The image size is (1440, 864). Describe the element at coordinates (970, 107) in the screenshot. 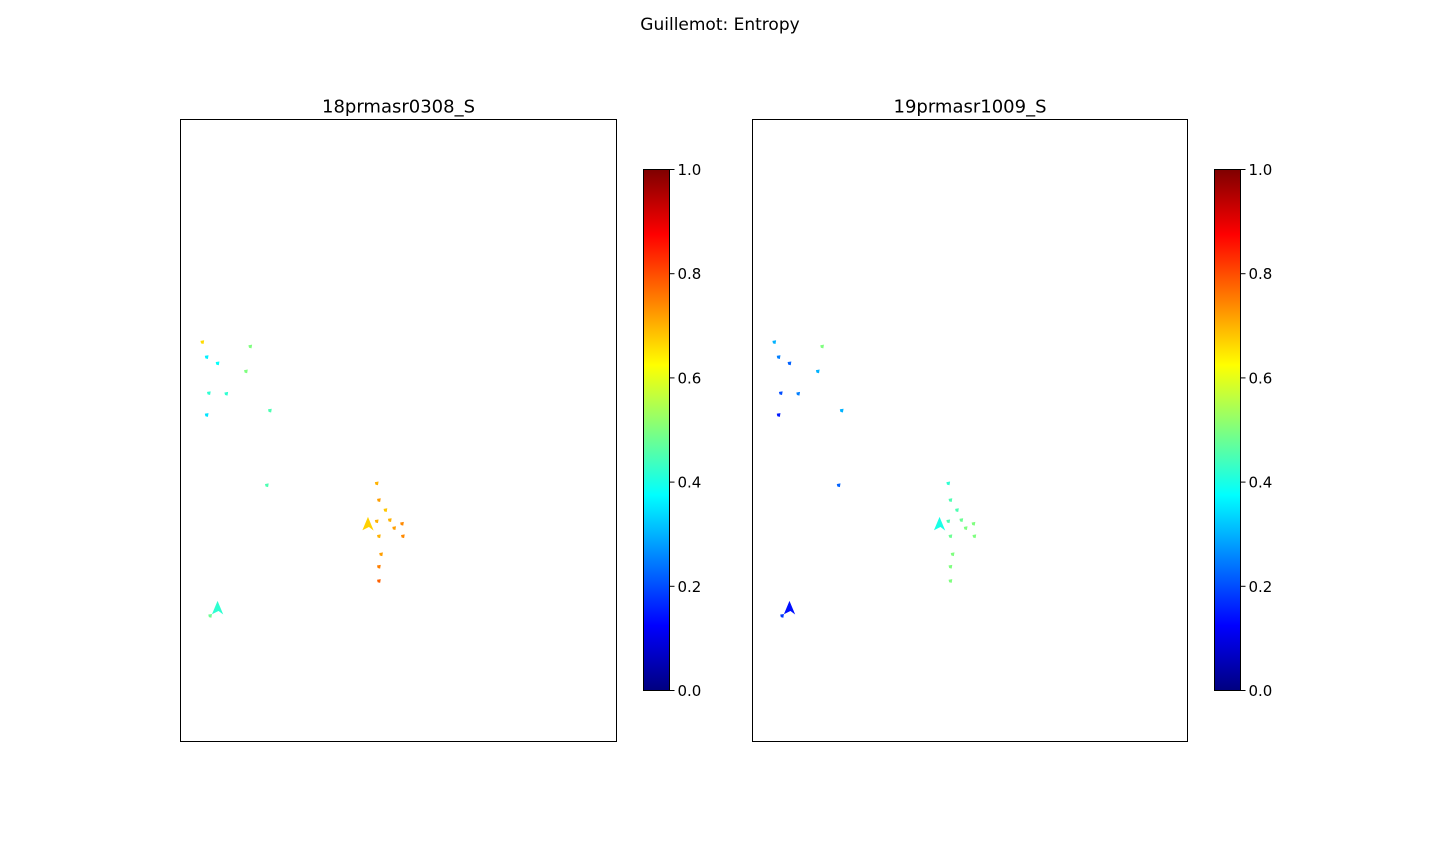

I see `subplot-title: 19prmasr1009_S` at that location.